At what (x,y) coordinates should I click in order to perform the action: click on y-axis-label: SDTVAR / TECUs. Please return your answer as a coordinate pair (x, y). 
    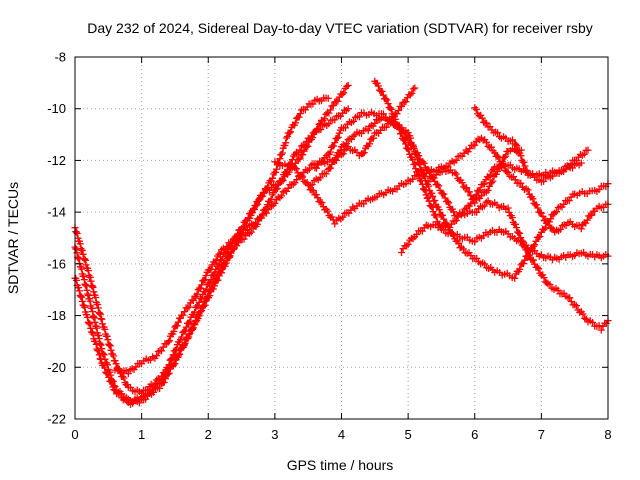
    Looking at the image, I should click on (13, 238).